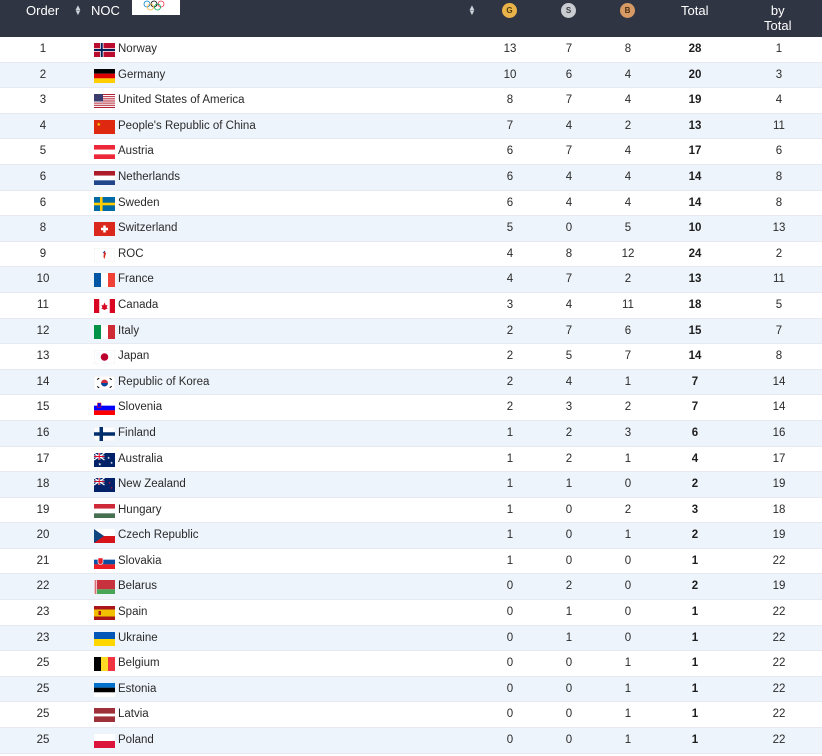  What do you see at coordinates (140, 560) in the screenshot?
I see `country-name-link: Slovakia` at bounding box center [140, 560].